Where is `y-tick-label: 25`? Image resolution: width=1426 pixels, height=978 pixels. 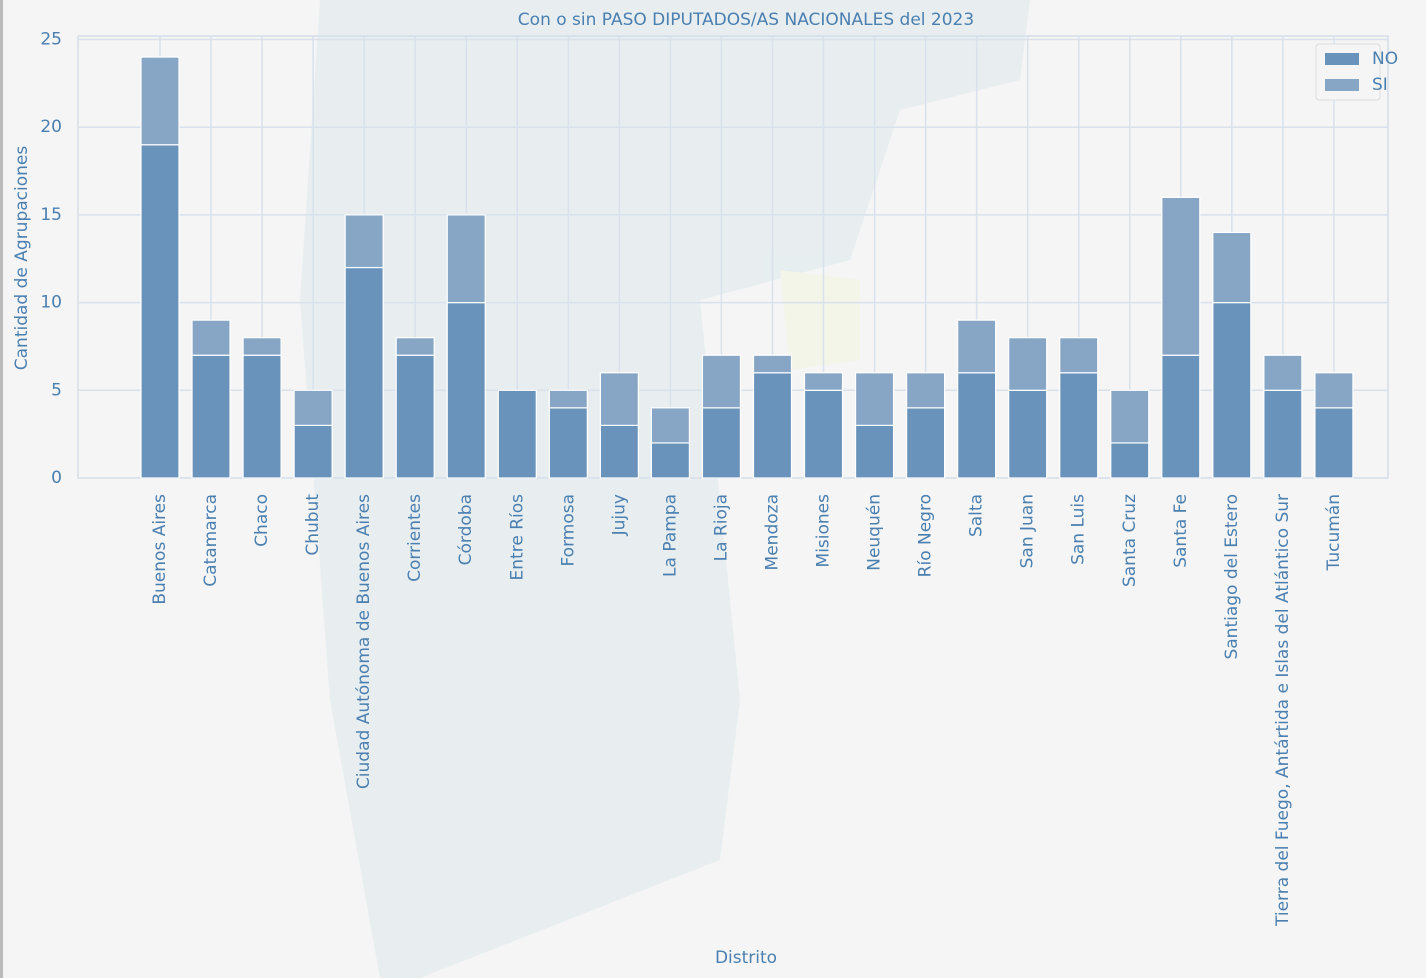
y-tick-label: 25 is located at coordinates (51, 40).